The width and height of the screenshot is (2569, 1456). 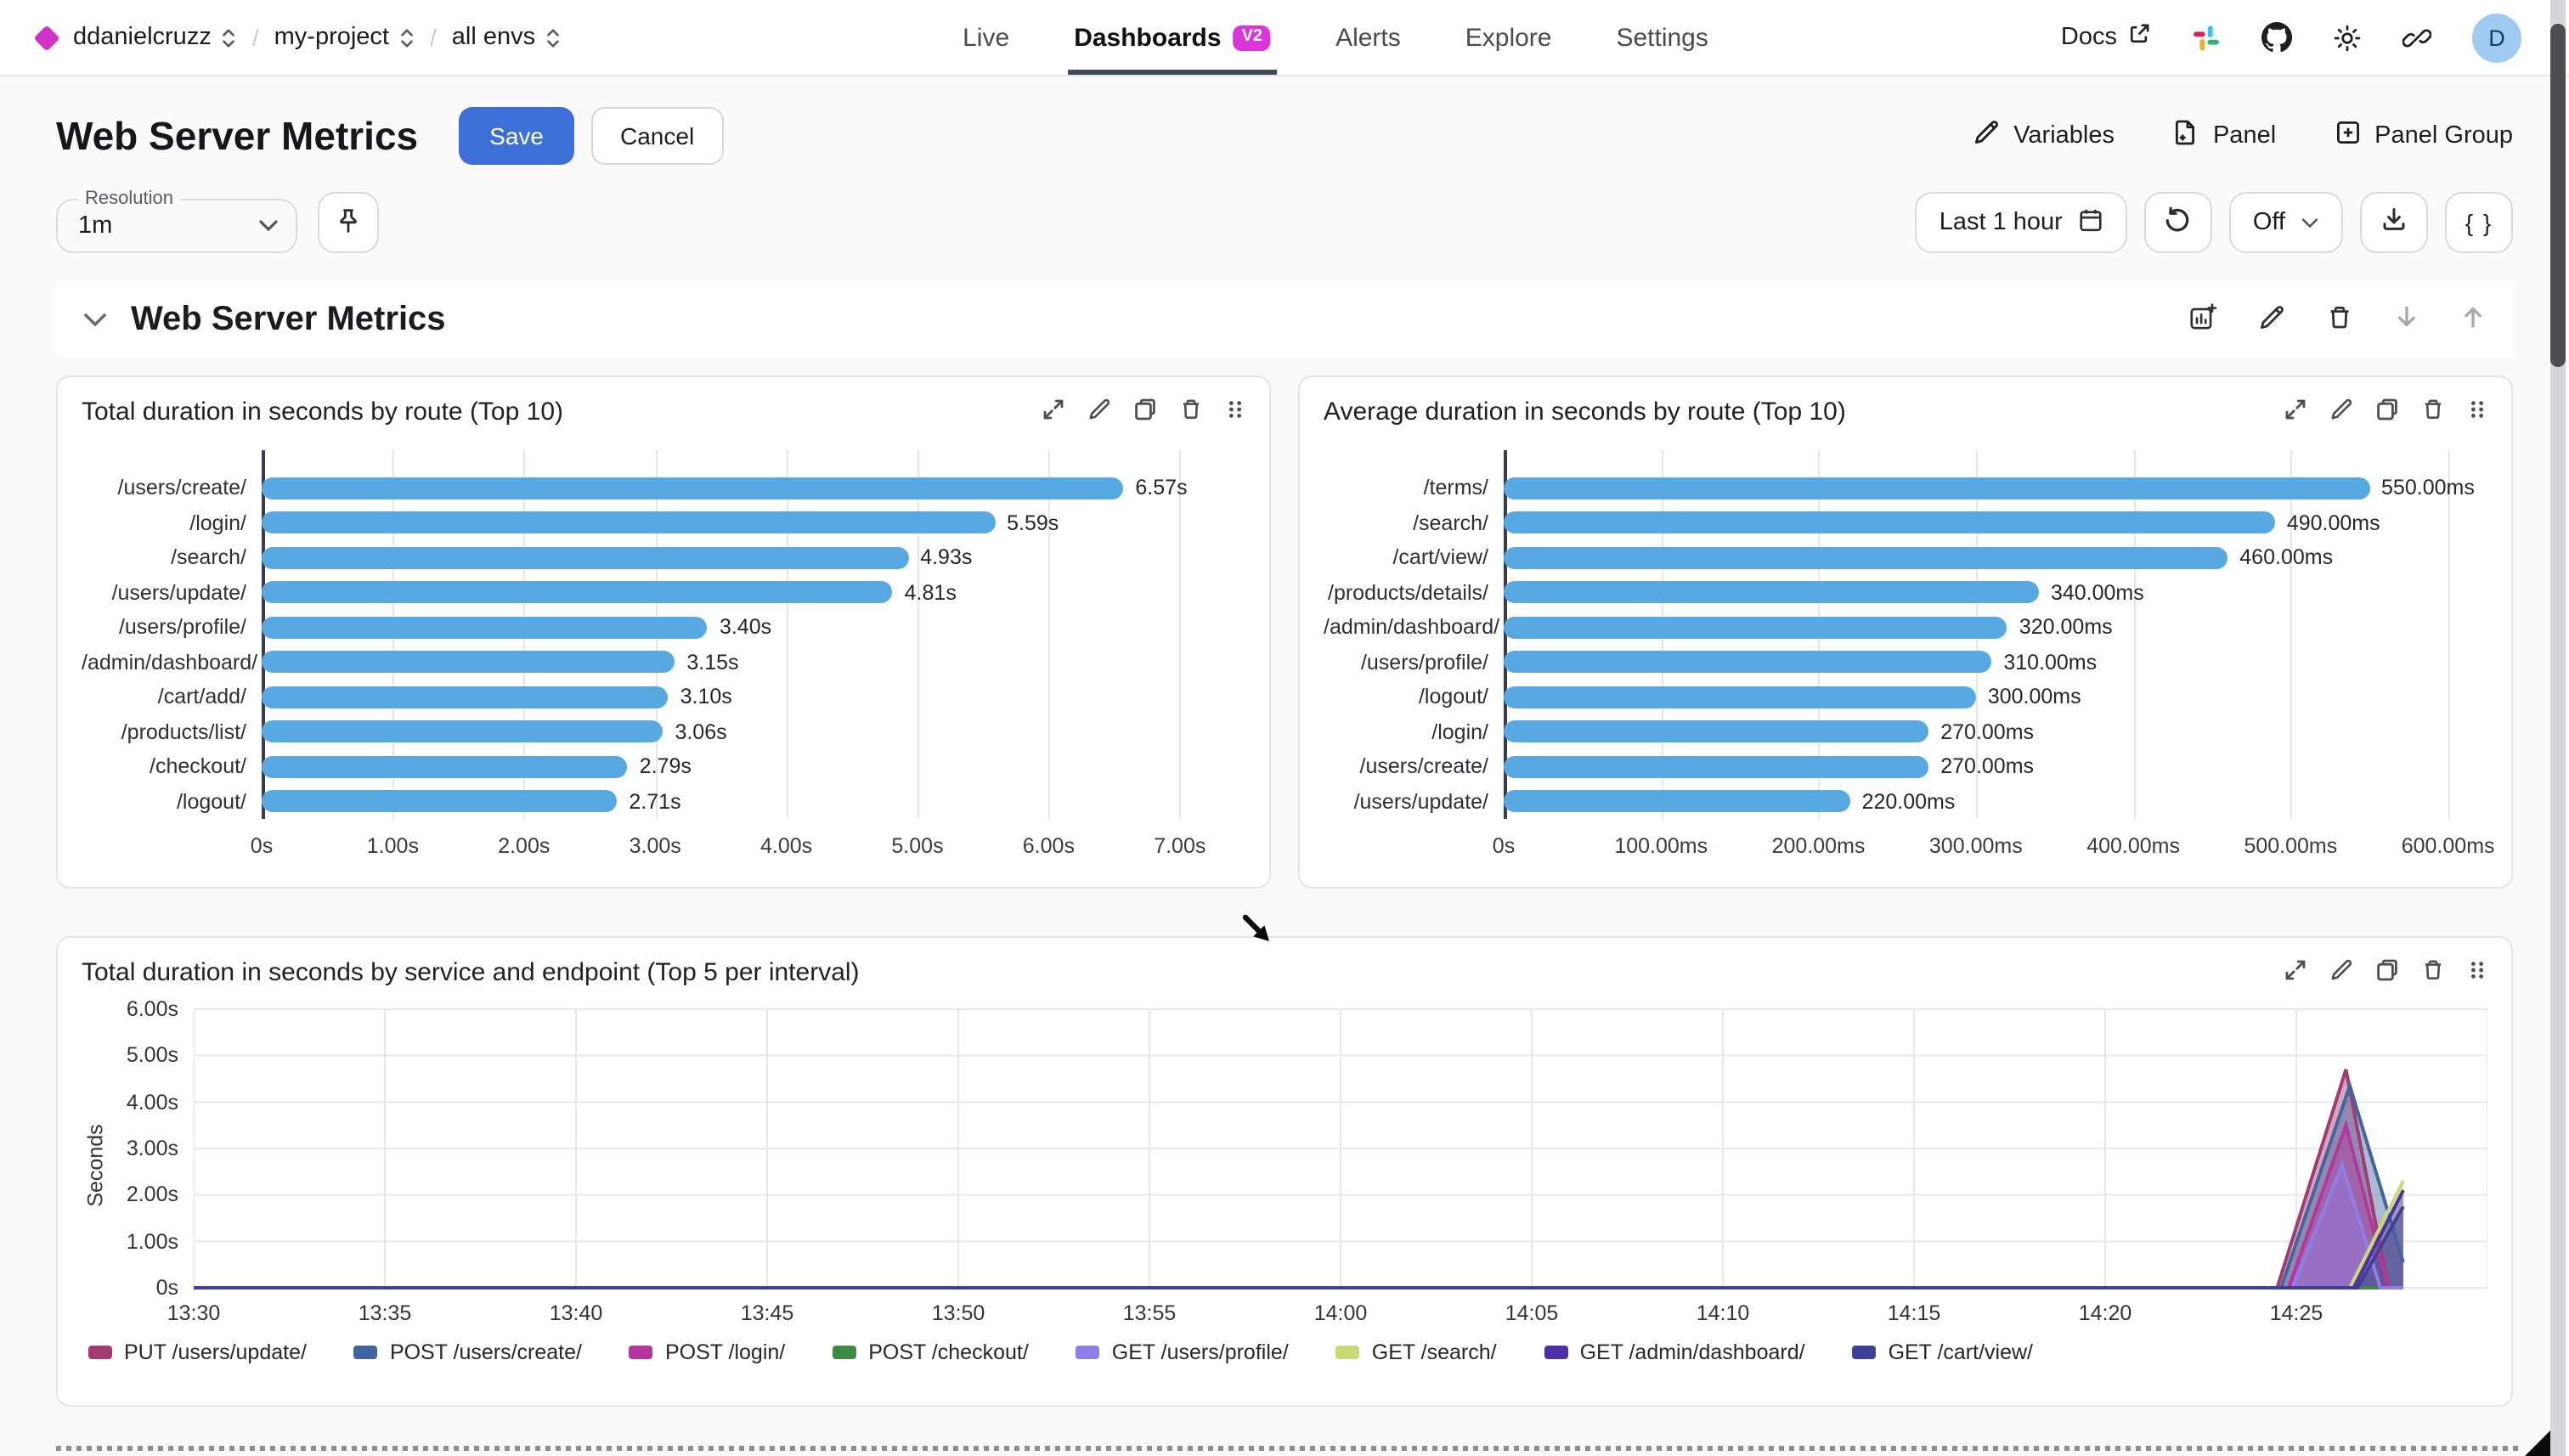 I want to click on variables-button: Variables, so click(x=2044, y=136).